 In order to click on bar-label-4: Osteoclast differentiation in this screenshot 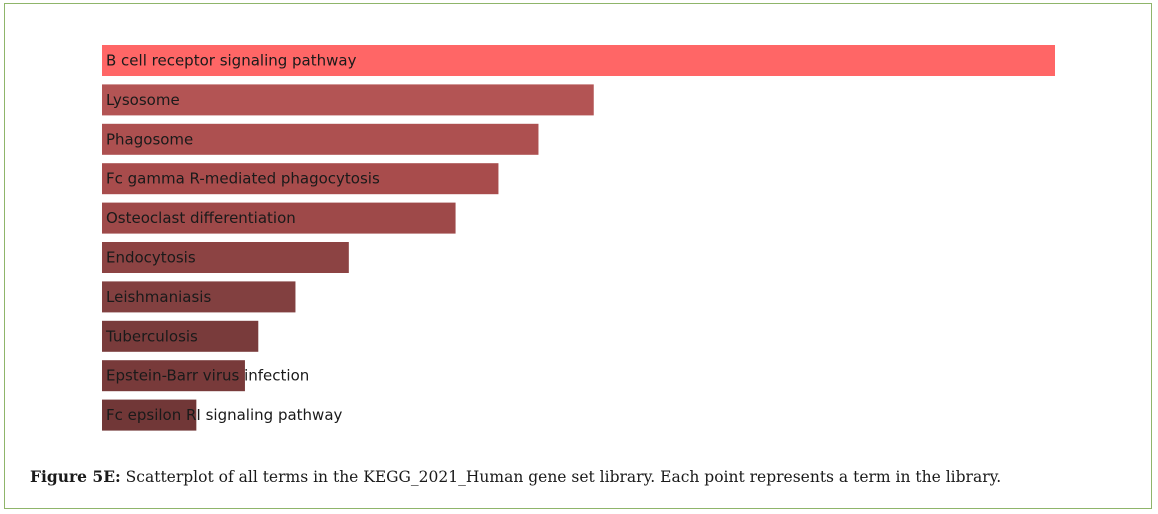, I will do `click(201, 218)`.